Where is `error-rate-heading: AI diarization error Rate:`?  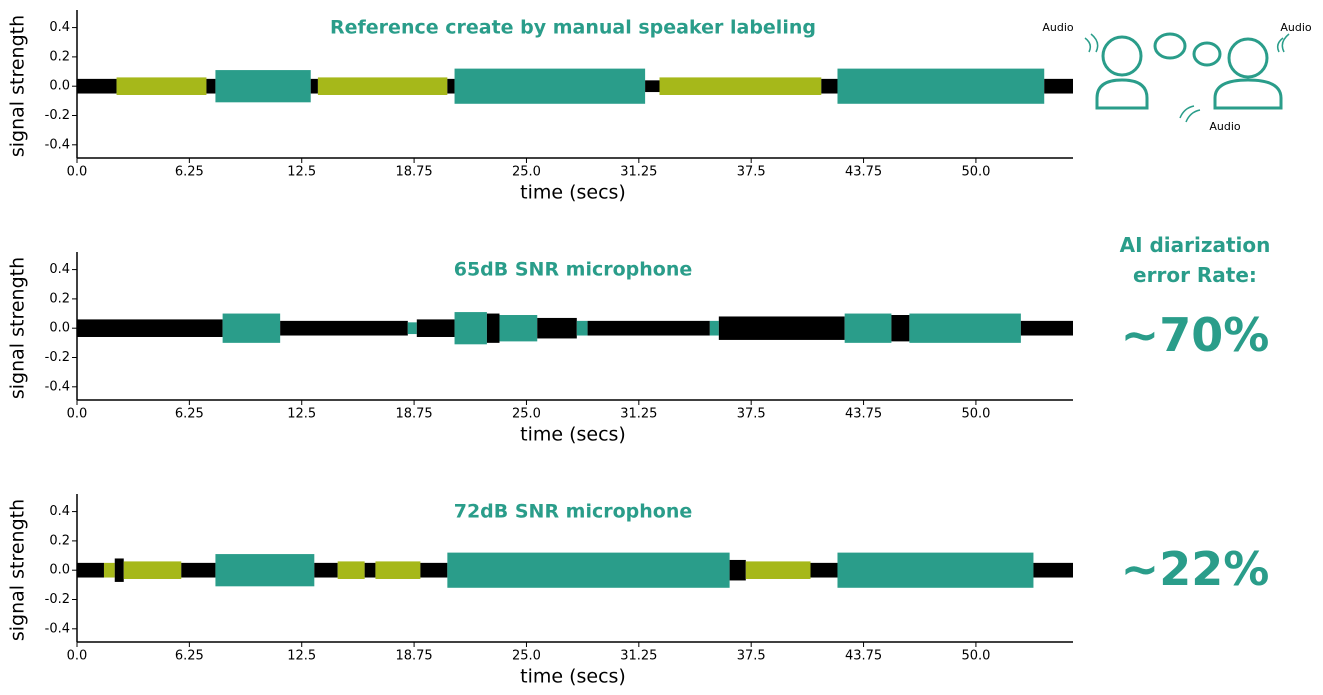
error-rate-heading: AI diarization error Rate: is located at coordinates (1195, 260).